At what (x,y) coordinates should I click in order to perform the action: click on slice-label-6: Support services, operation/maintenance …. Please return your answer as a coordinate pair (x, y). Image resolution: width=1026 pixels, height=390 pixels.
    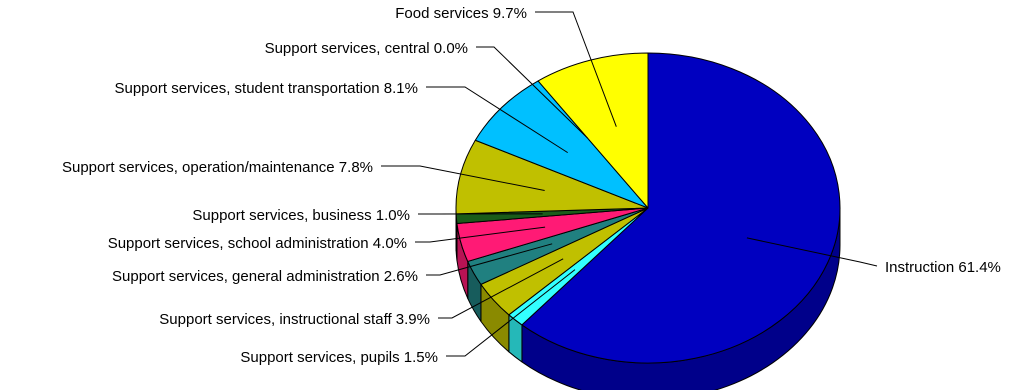
    Looking at the image, I should click on (217, 167).